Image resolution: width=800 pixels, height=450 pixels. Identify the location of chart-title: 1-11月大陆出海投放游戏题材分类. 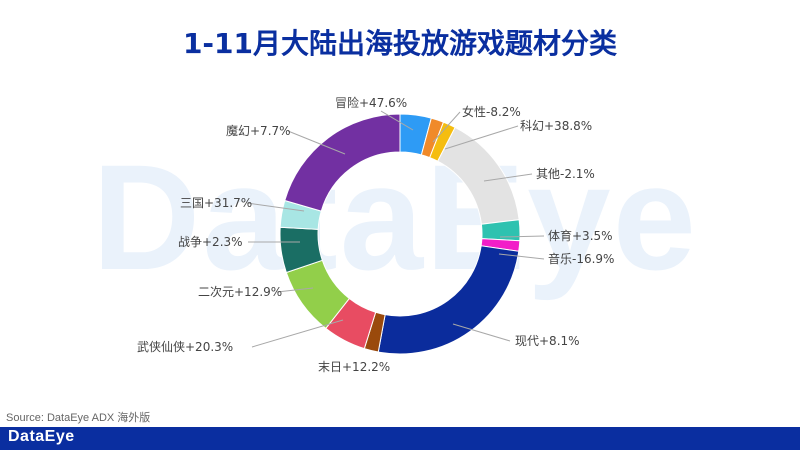
(400, 43).